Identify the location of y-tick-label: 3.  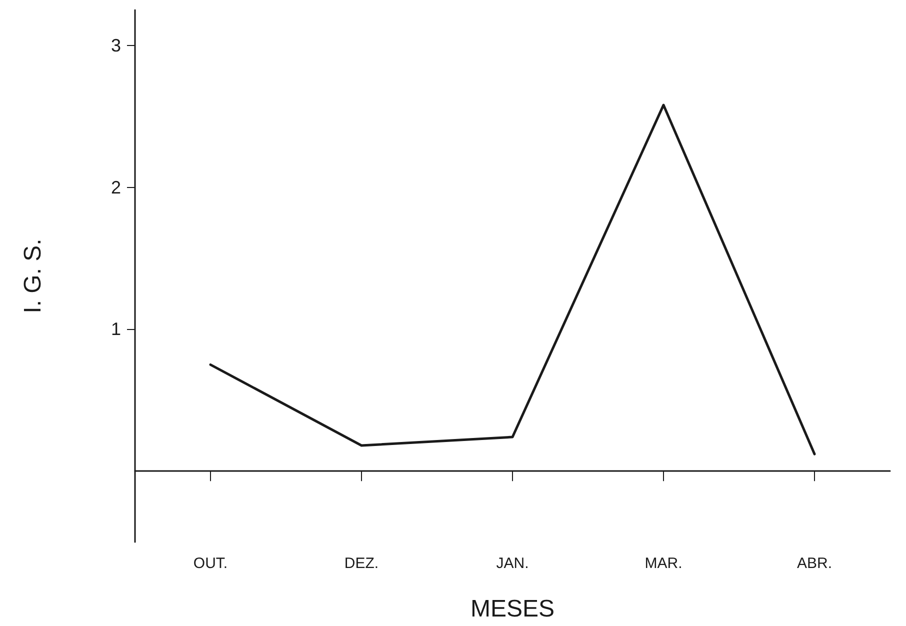
(115, 45).